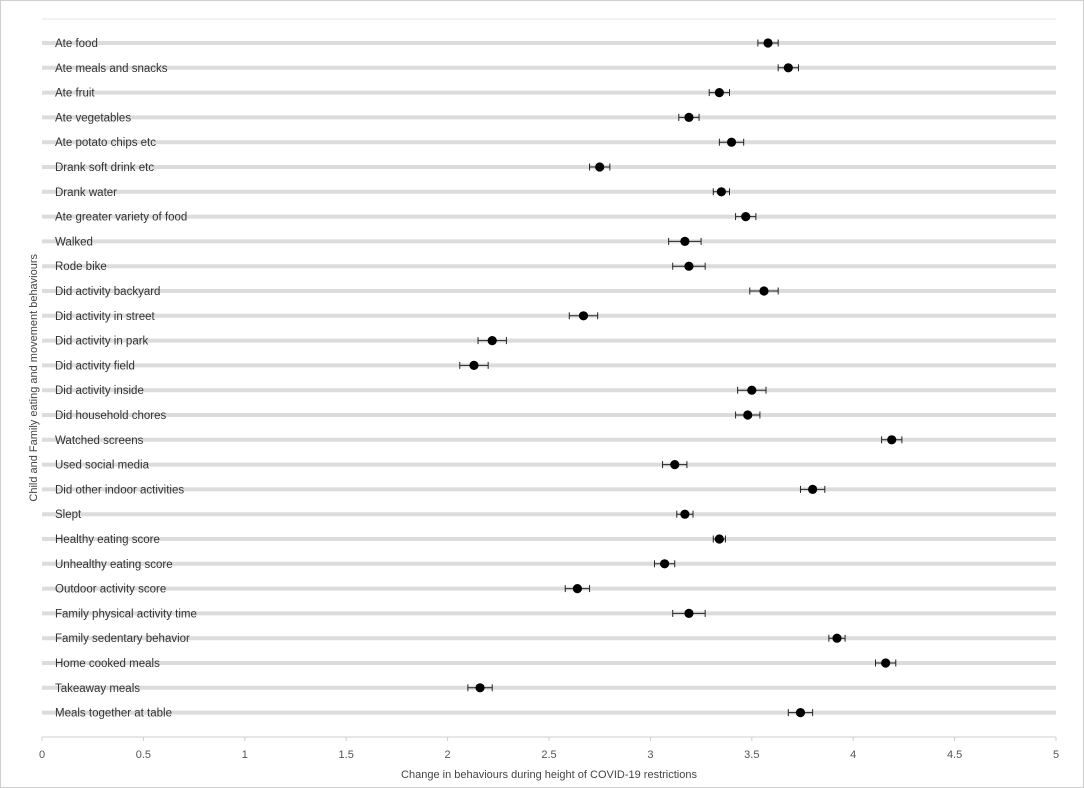 This screenshot has height=788, width=1084. I want to click on x-tick-label: 1.5, so click(346, 755).